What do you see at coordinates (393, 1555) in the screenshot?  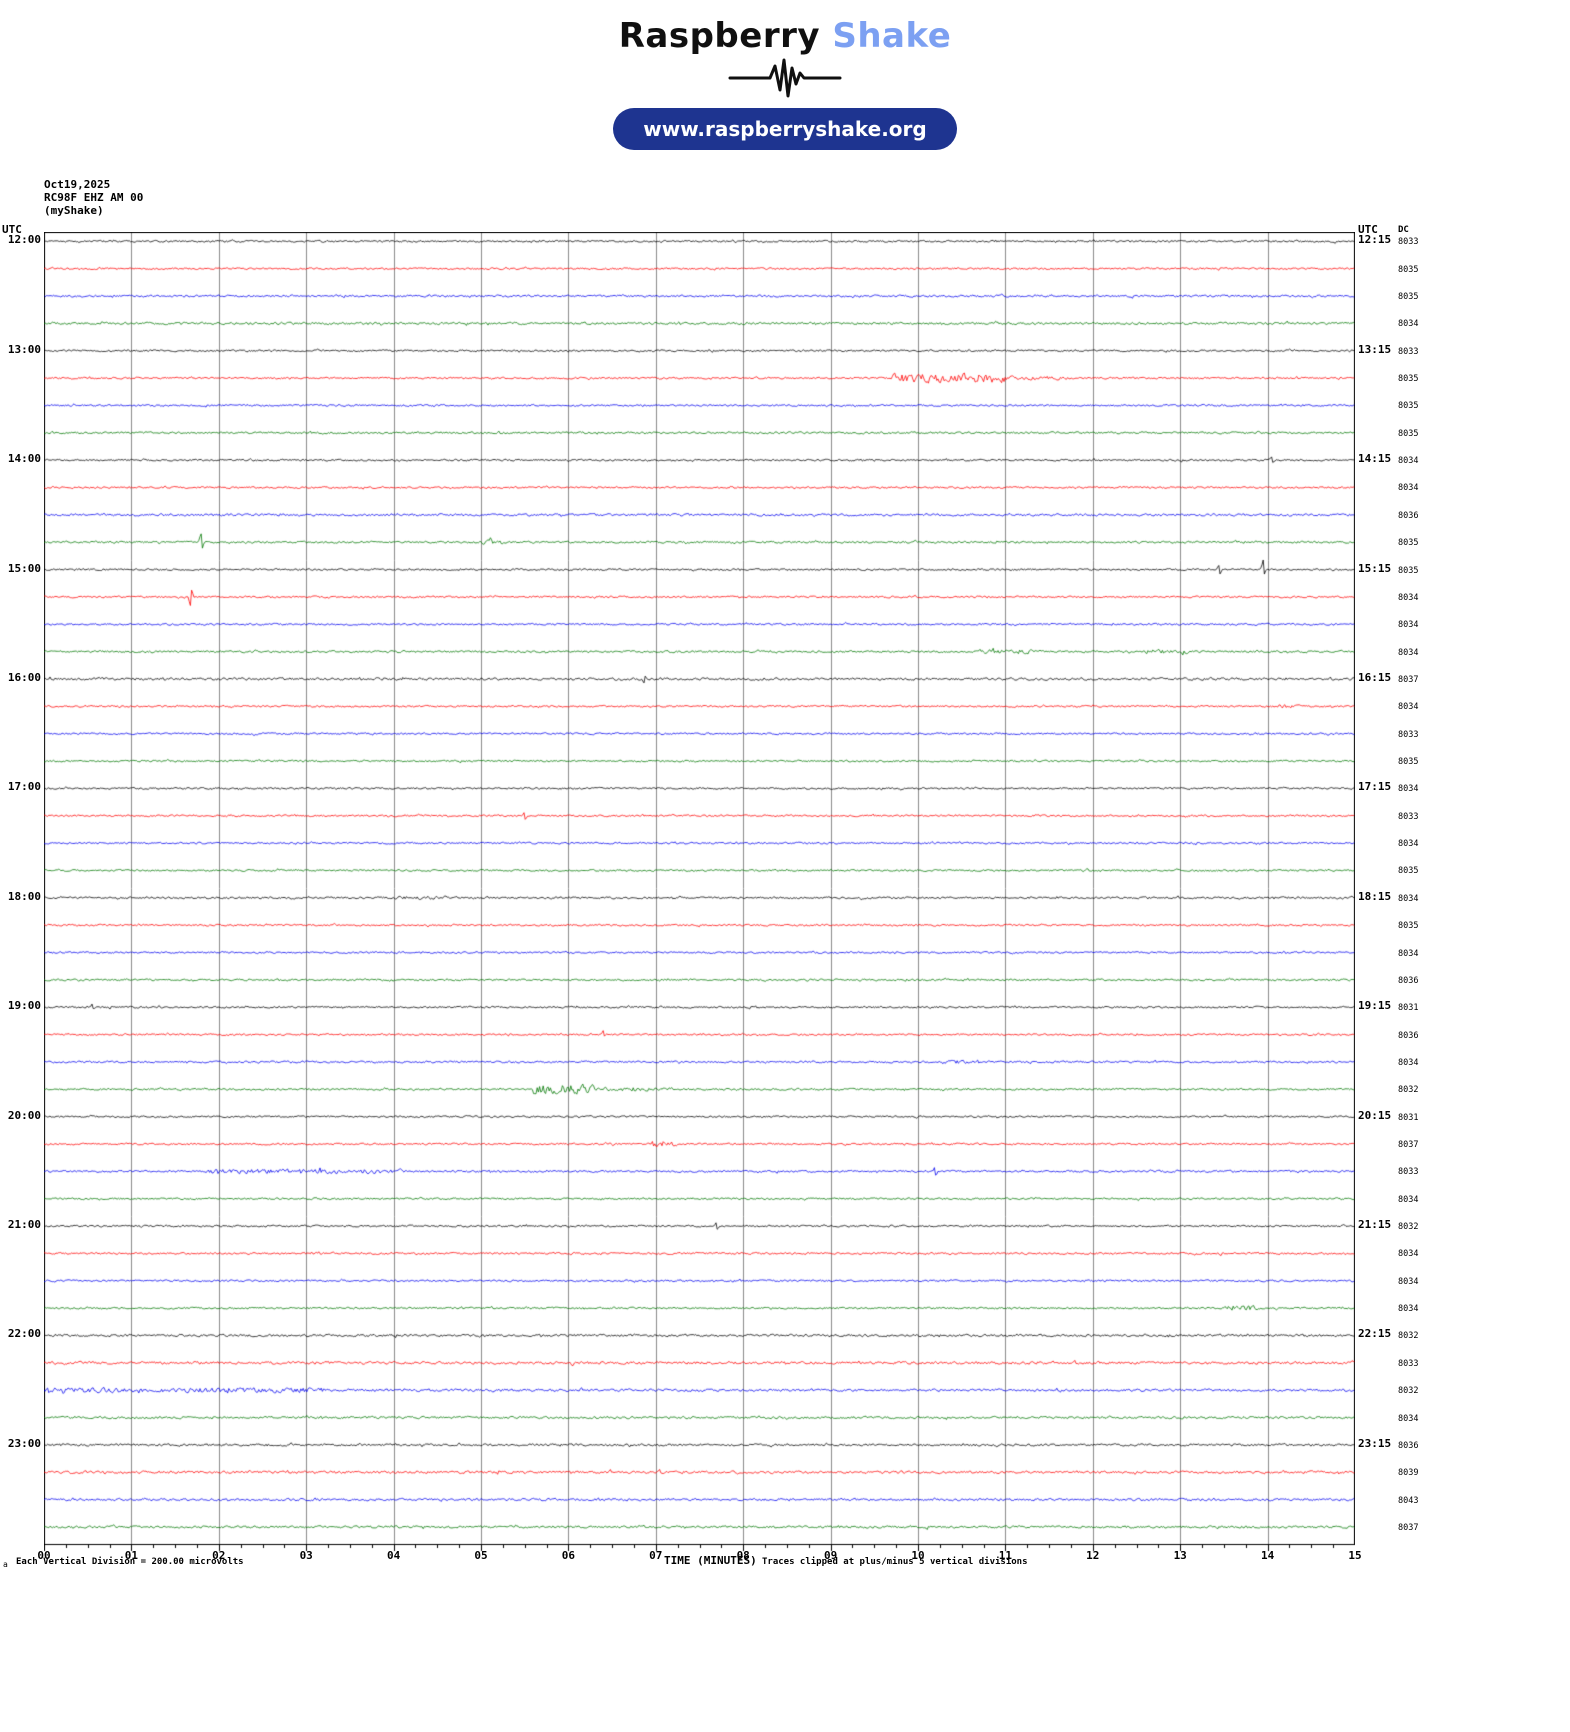 I see `x-tick-label: 04` at bounding box center [393, 1555].